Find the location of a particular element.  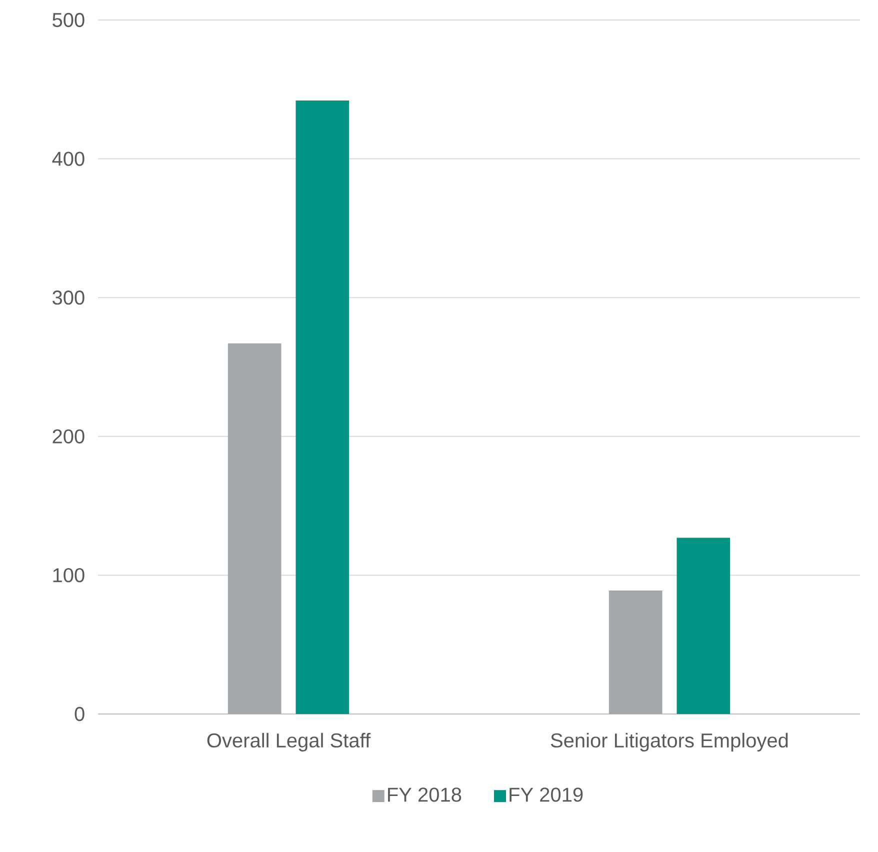

y-tick-label: 300 is located at coordinates (68, 297).